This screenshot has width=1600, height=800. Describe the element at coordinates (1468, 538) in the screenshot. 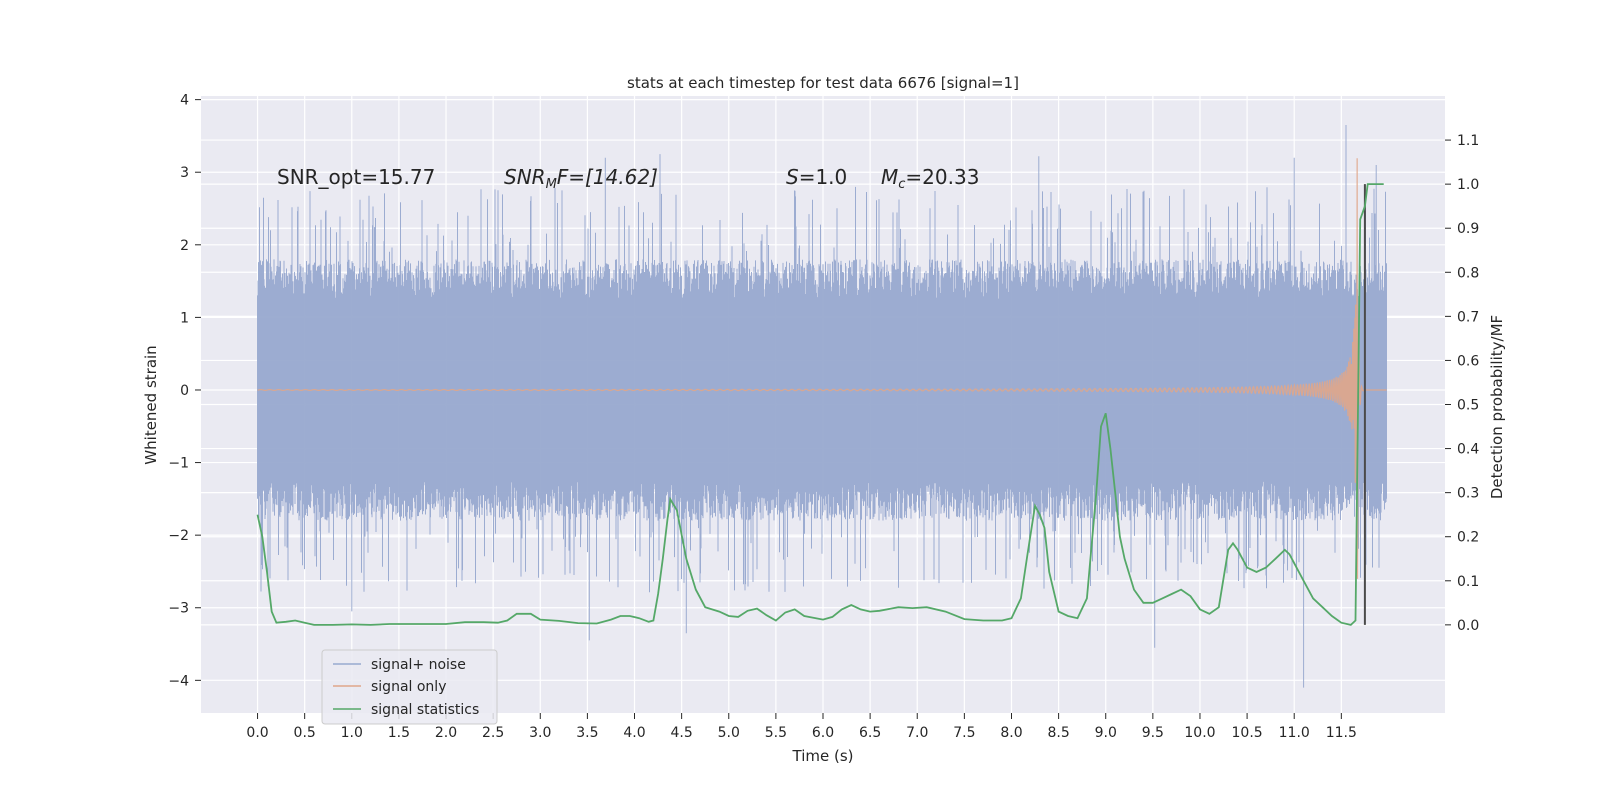

I see `y2-tick-label: 0.2` at that location.